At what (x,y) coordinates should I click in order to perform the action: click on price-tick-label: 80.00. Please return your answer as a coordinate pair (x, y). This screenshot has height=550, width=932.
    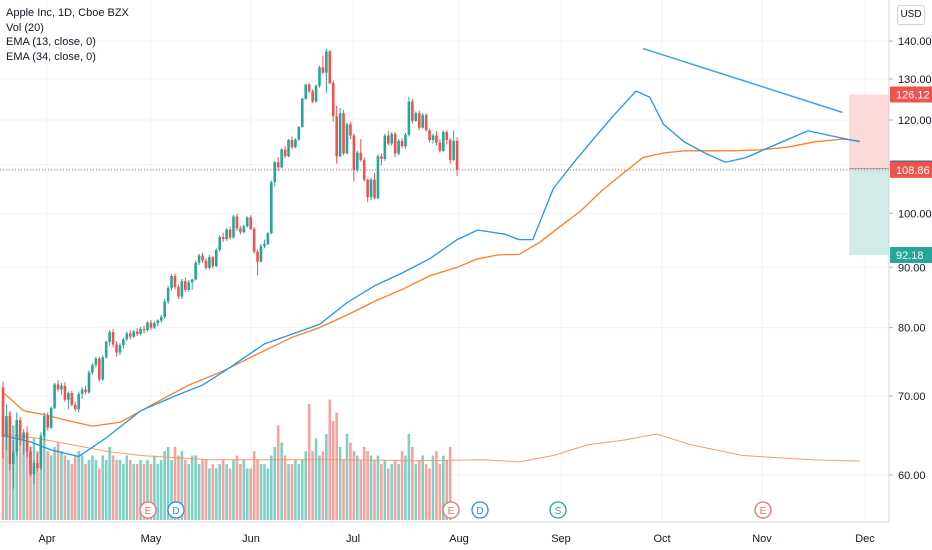
    Looking at the image, I should click on (912, 329).